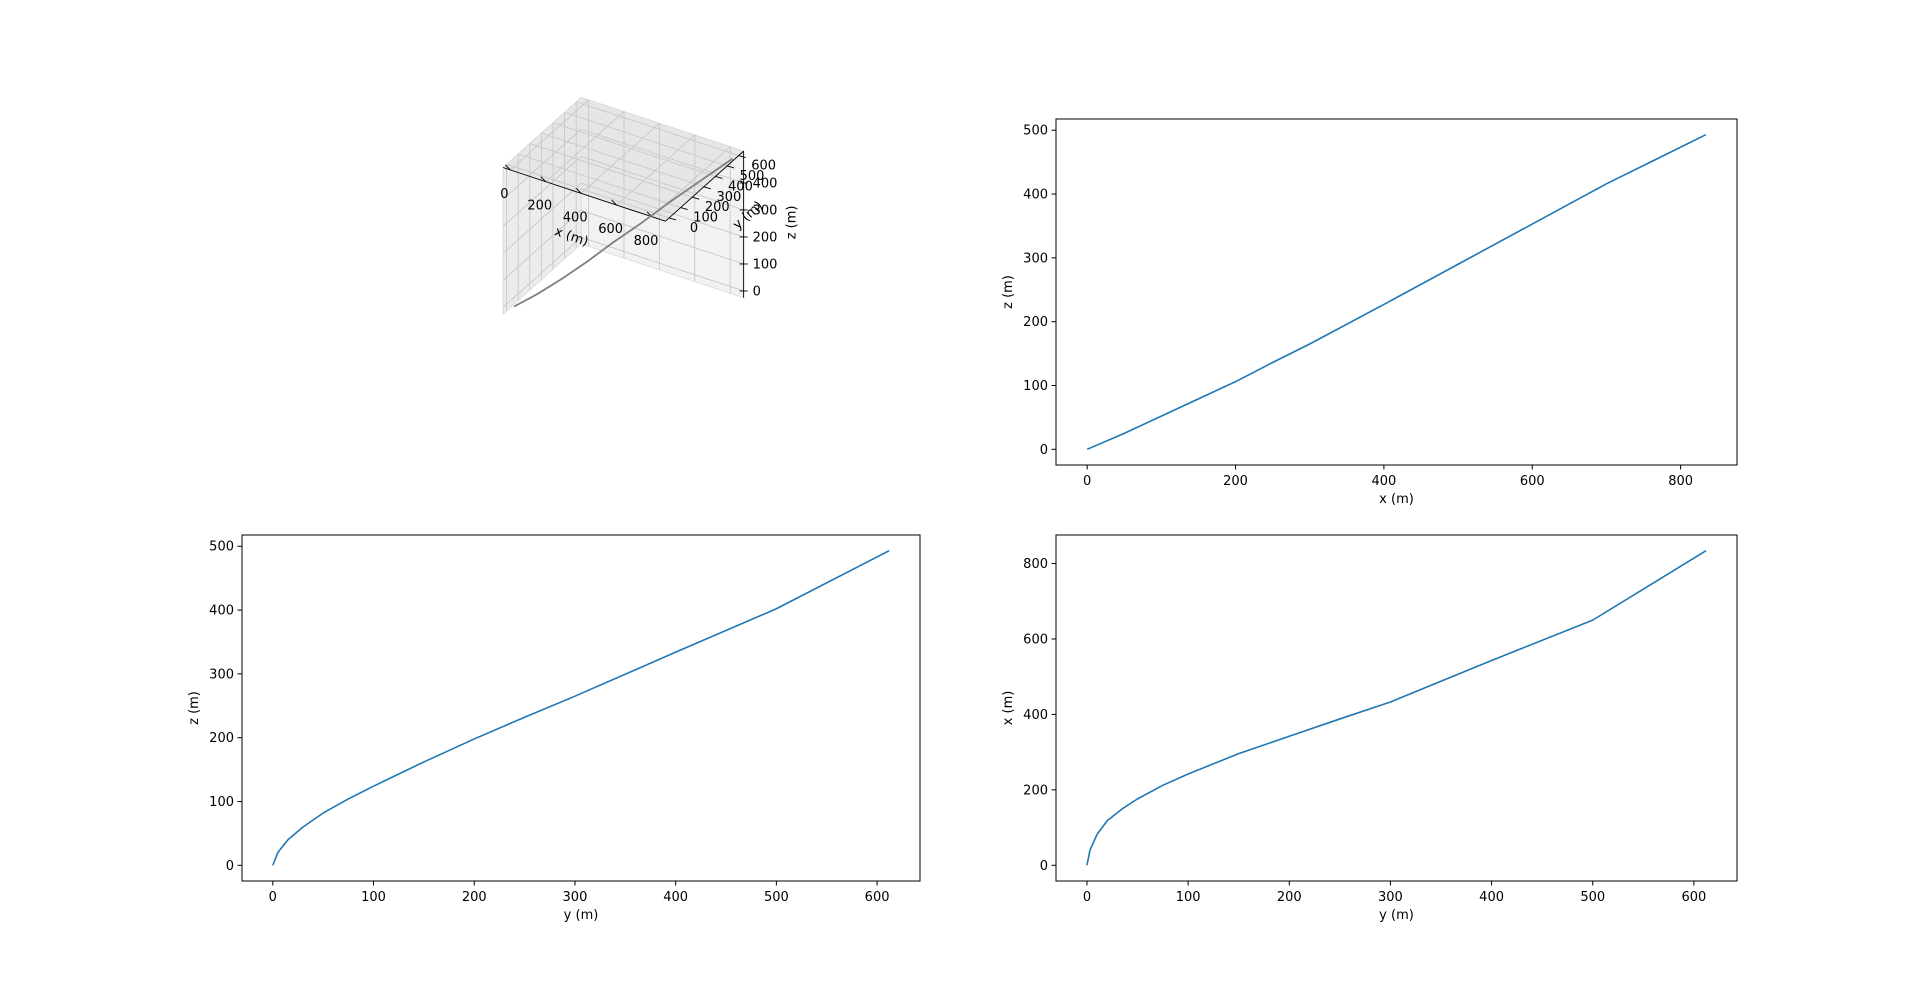 This screenshot has width=1914, height=981. I want to click on trajectory-line, so click(623, 232).